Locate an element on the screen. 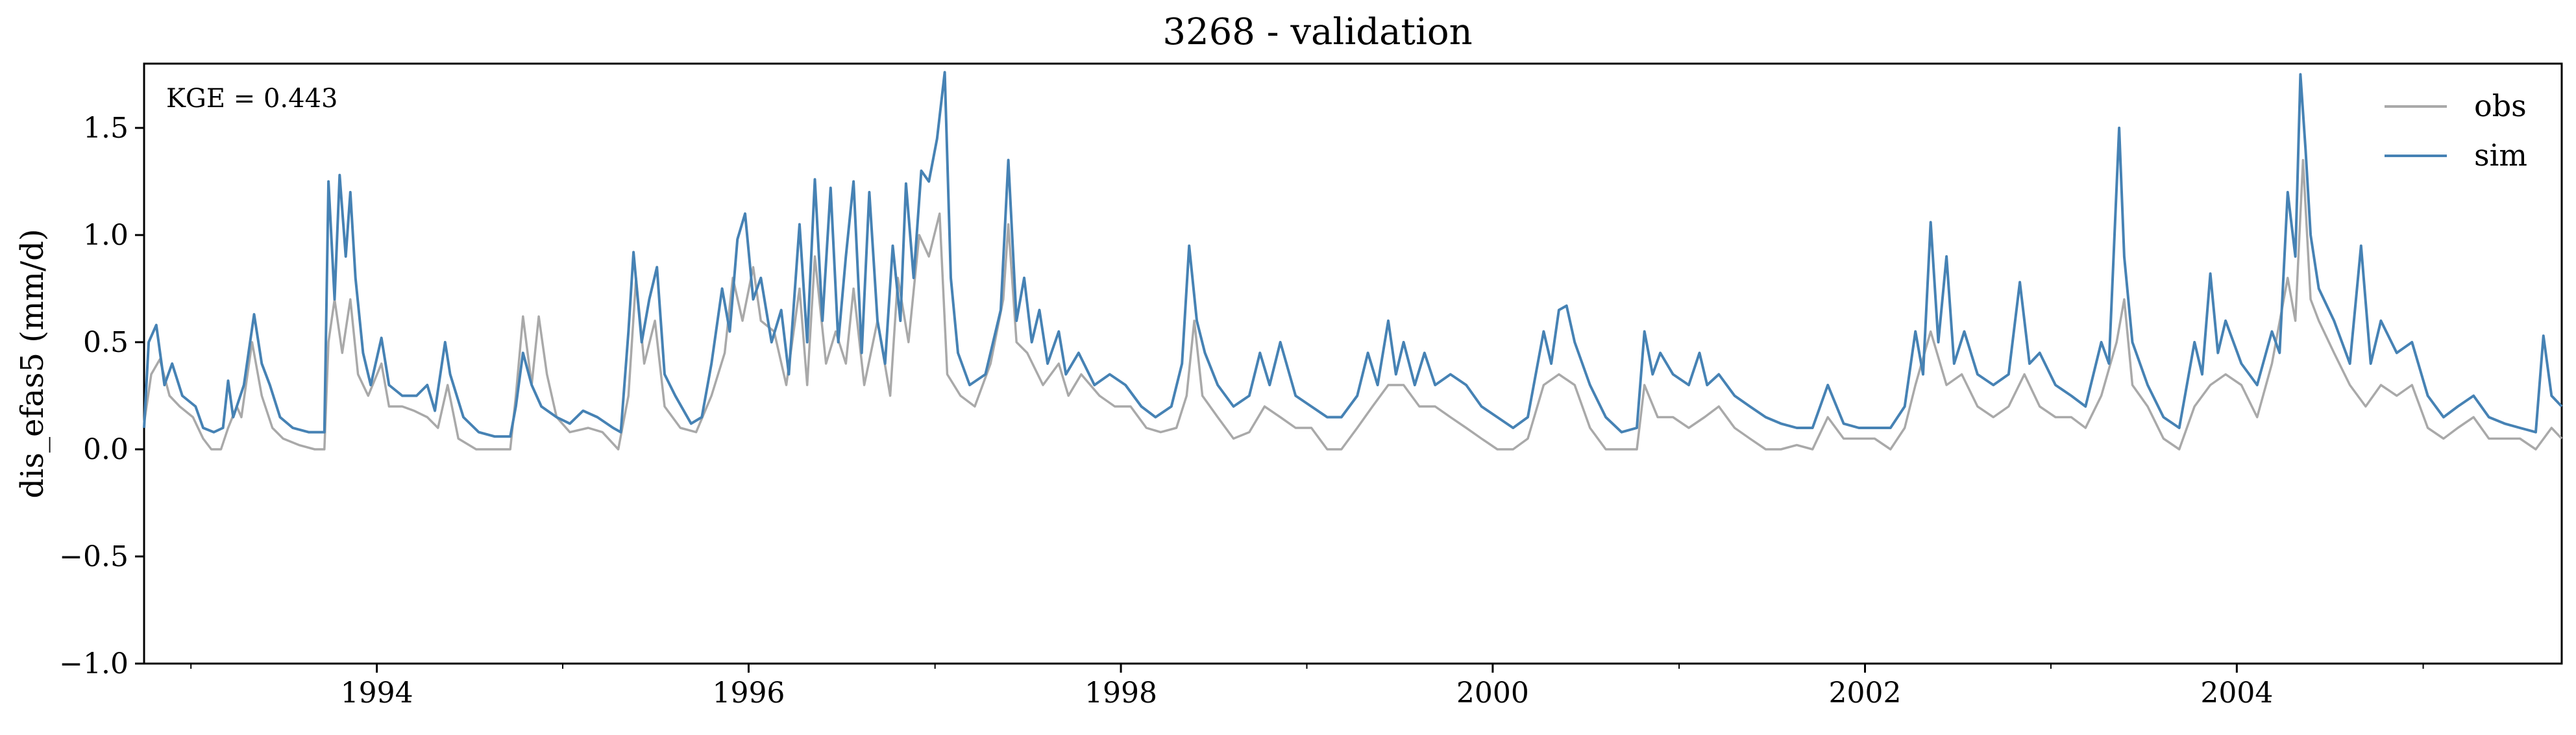 The width and height of the screenshot is (2576, 735). y-axis-label: dis_efas5 (mm/d) is located at coordinates (32, 363).